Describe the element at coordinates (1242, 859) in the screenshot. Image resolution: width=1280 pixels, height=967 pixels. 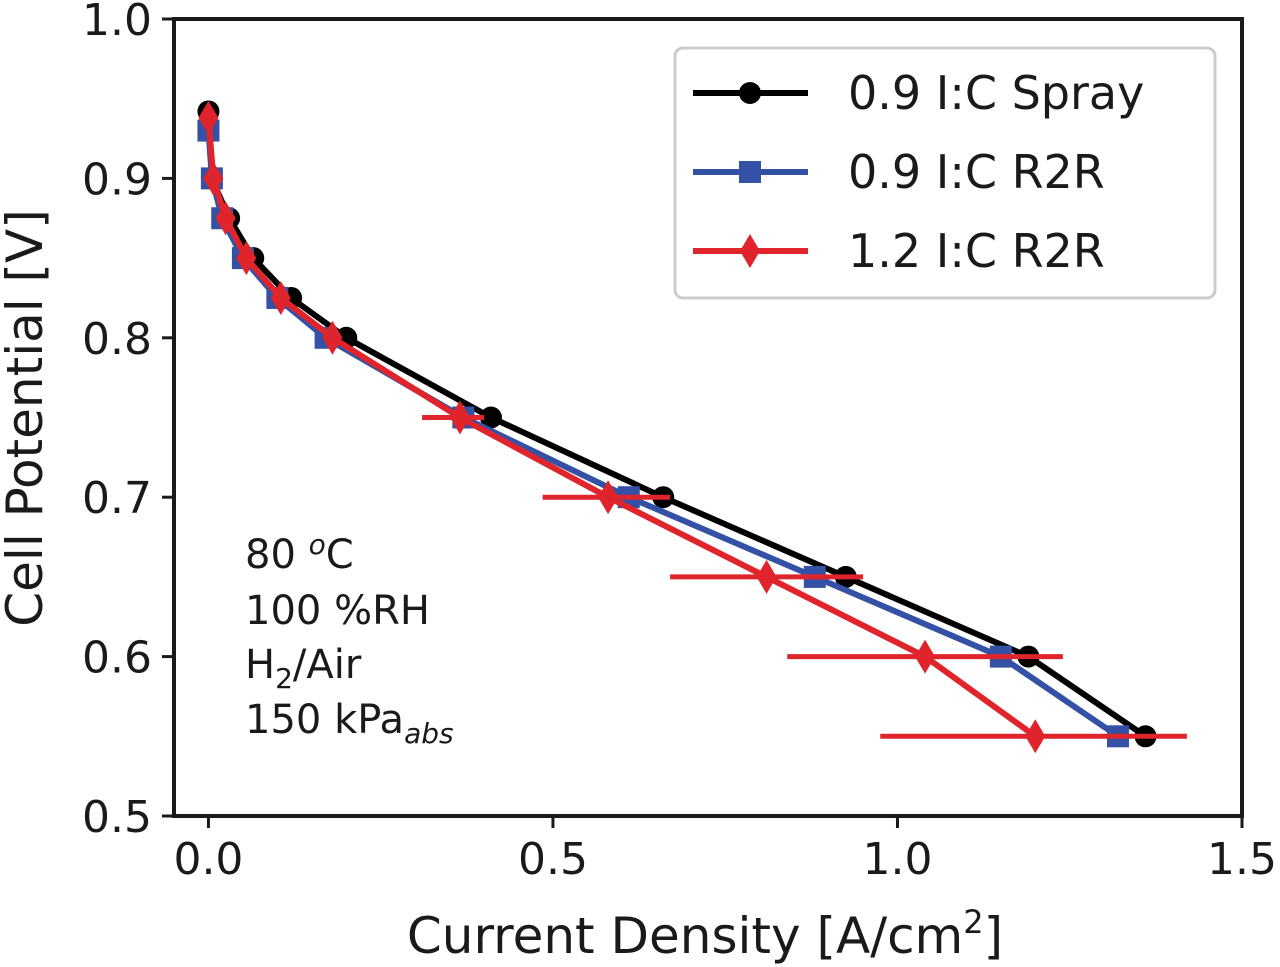
I see `x-tick-label: 1.5` at that location.